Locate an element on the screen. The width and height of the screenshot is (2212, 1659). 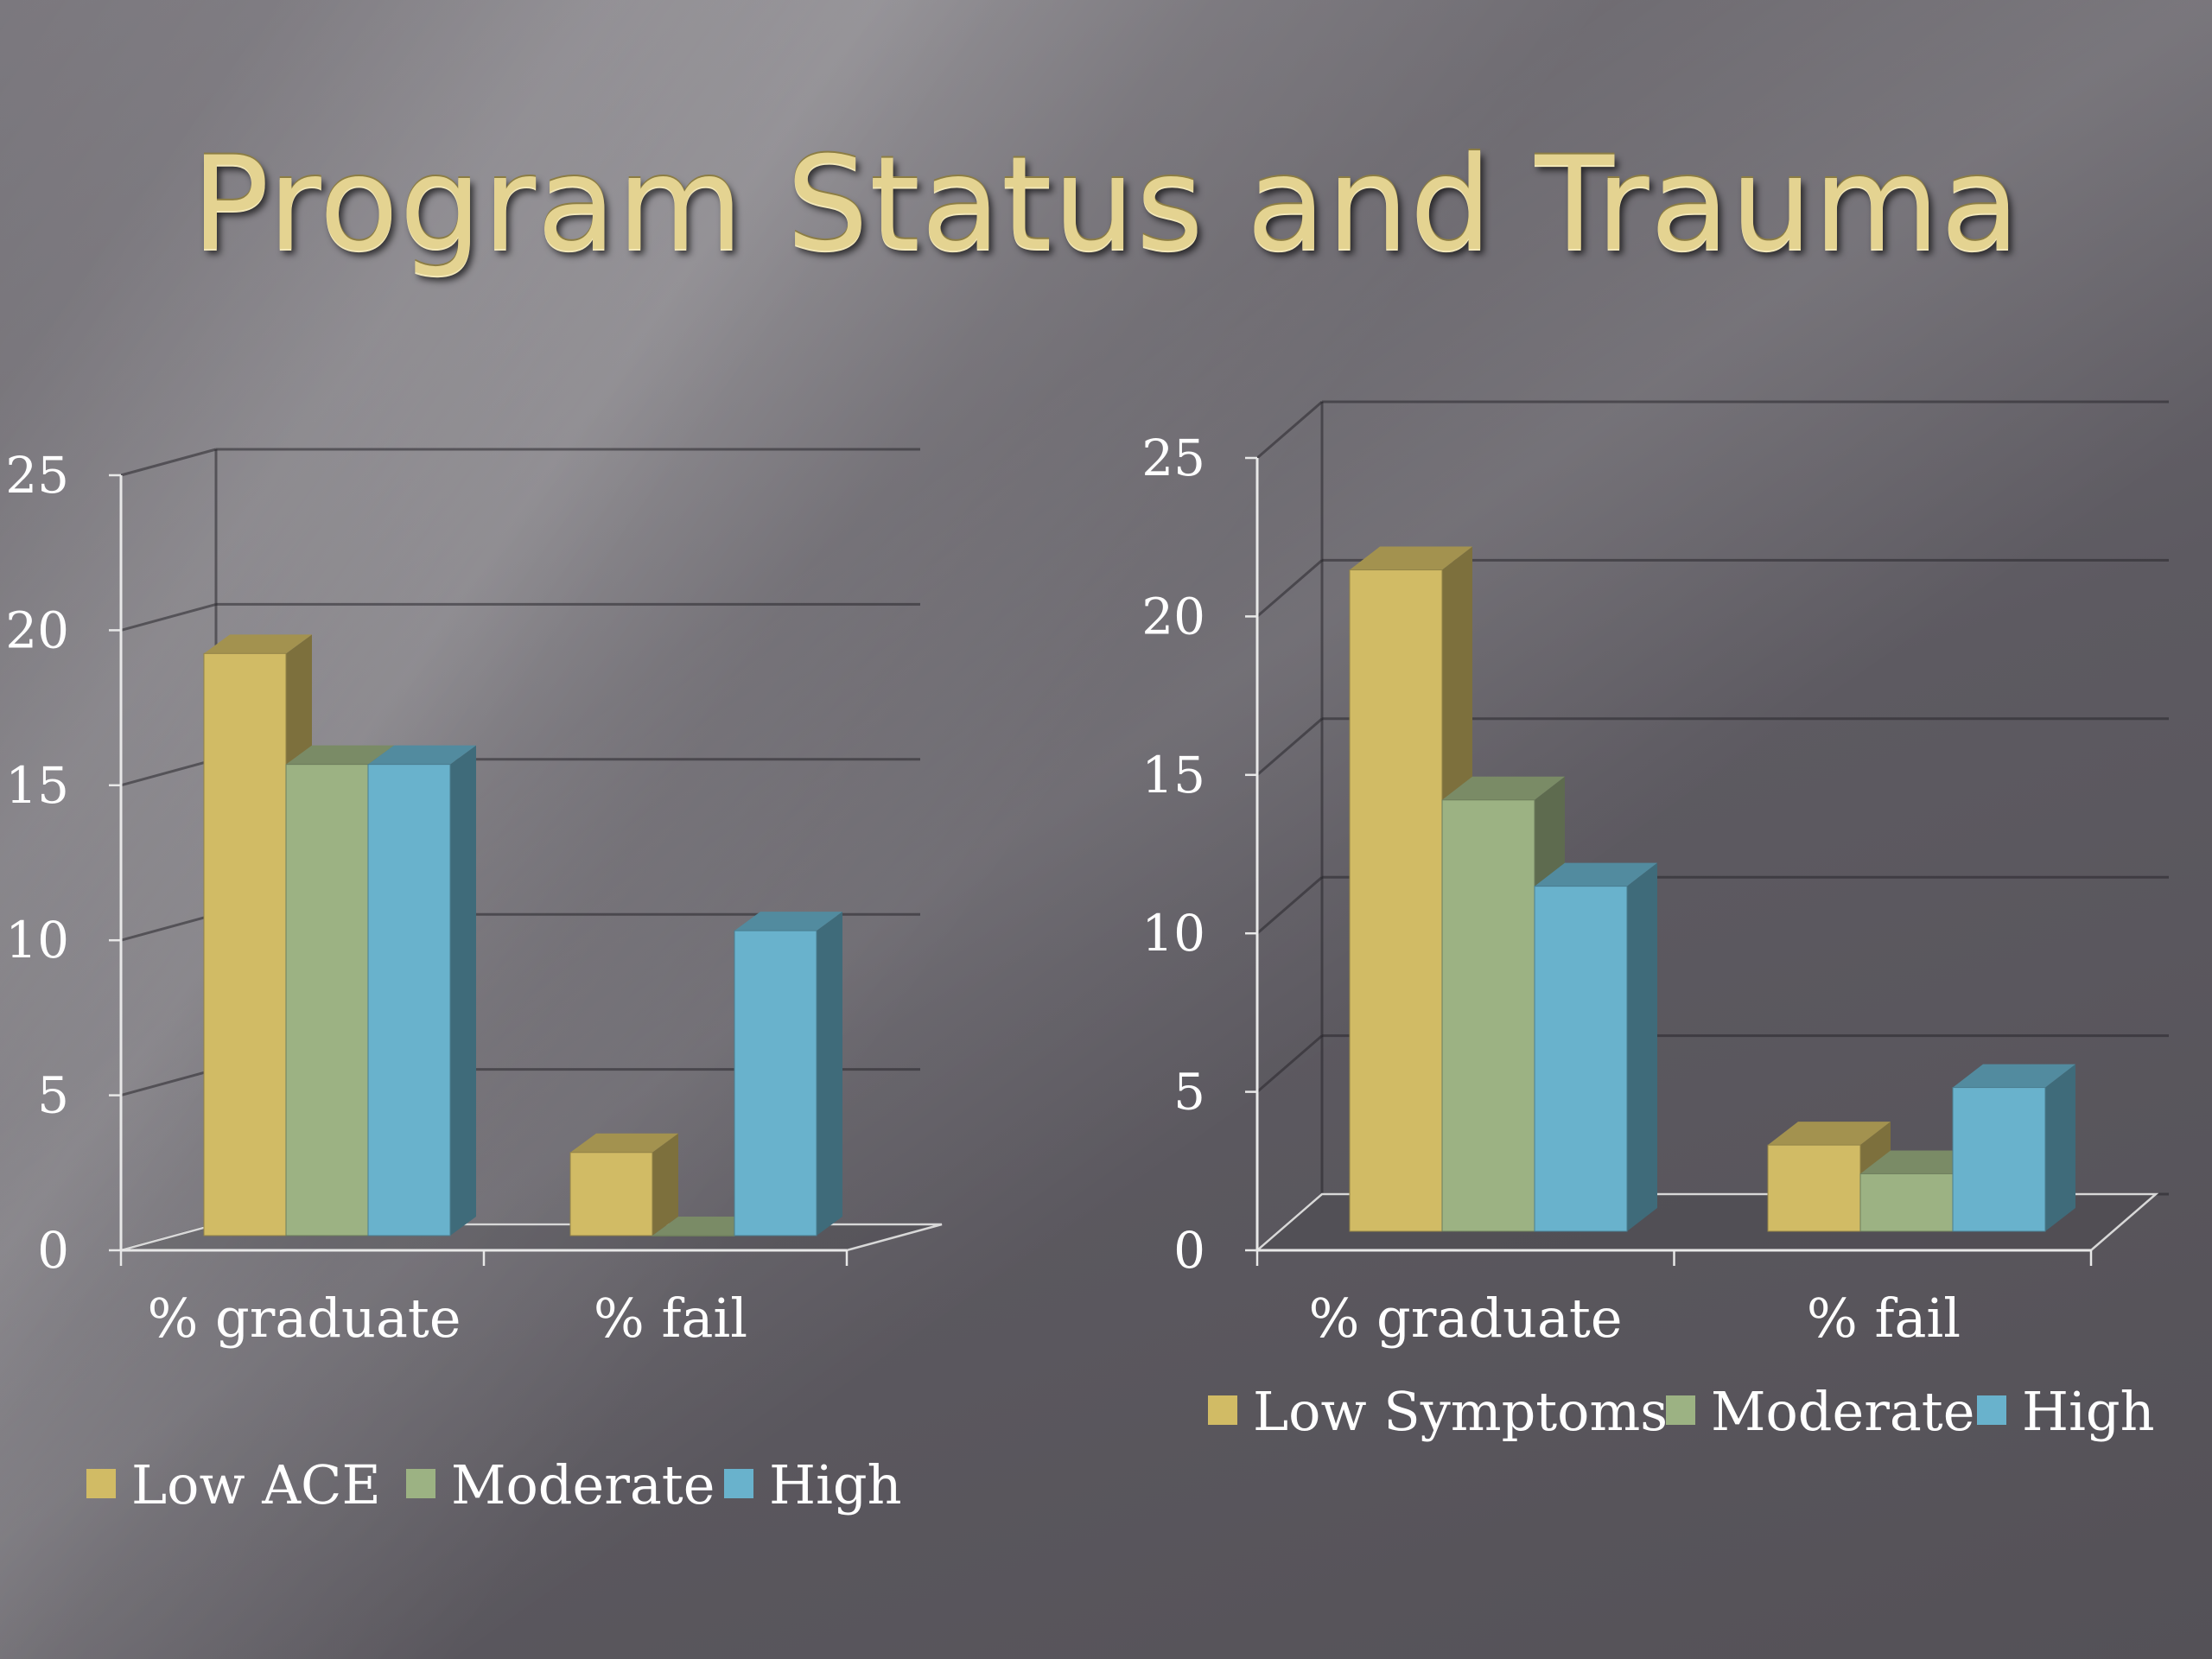
bar-fail-low is located at coordinates (623, 1184).